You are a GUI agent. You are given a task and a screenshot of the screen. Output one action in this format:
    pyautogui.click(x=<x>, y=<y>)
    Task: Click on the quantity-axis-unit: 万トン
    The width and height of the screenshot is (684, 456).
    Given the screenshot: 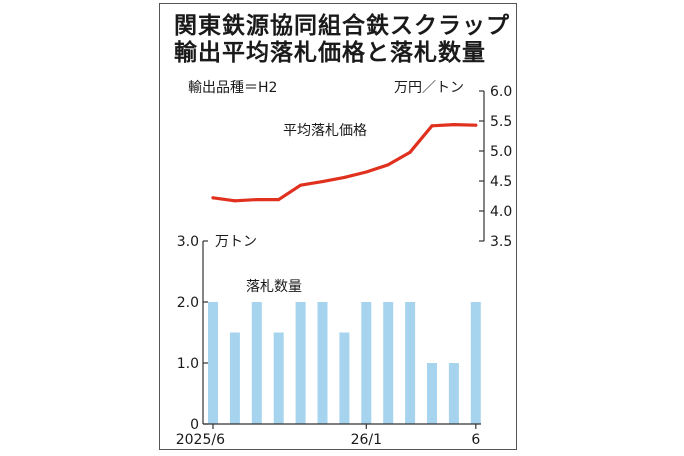 What is the action you would take?
    pyautogui.click(x=236, y=242)
    